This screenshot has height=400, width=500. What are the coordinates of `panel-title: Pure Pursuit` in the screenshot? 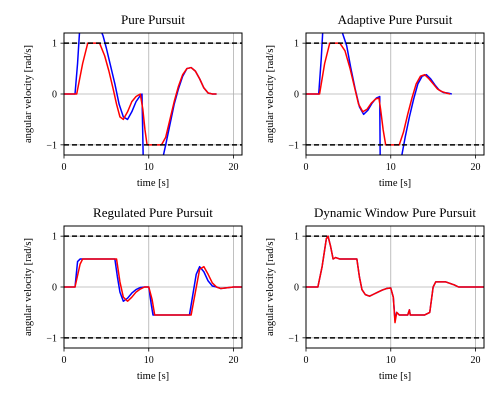 It's located at (153, 19).